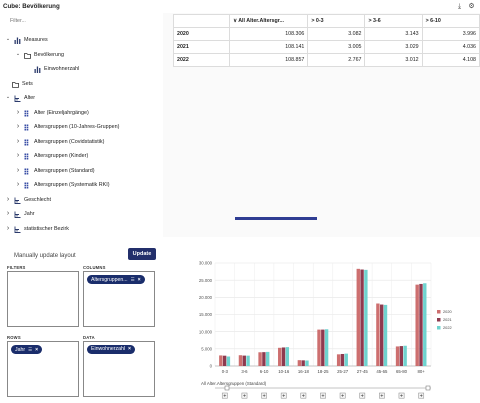  Describe the element at coordinates (27, 349) in the screenshot. I see `rows-chip: Jahr ☰ ×` at that location.